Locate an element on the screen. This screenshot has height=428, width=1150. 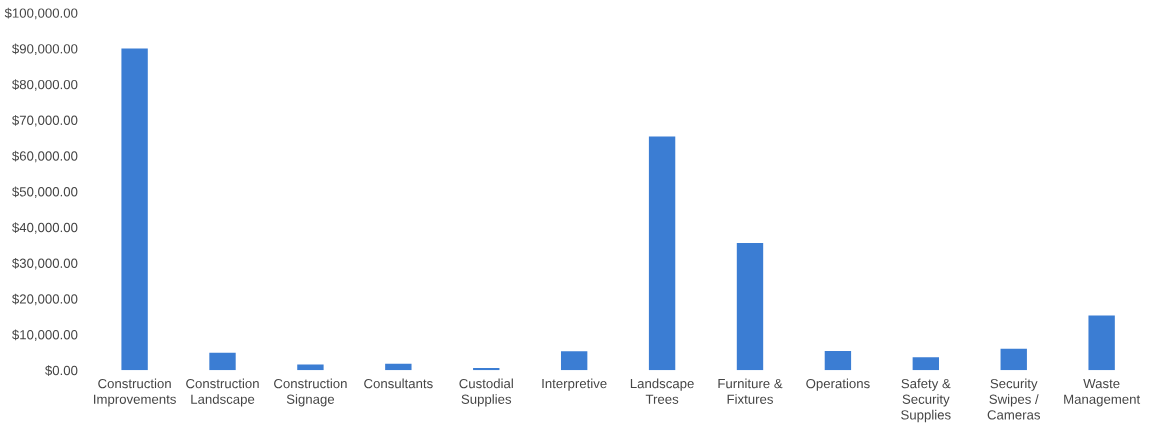
x-tick-label: Consultants is located at coordinates (398, 383).